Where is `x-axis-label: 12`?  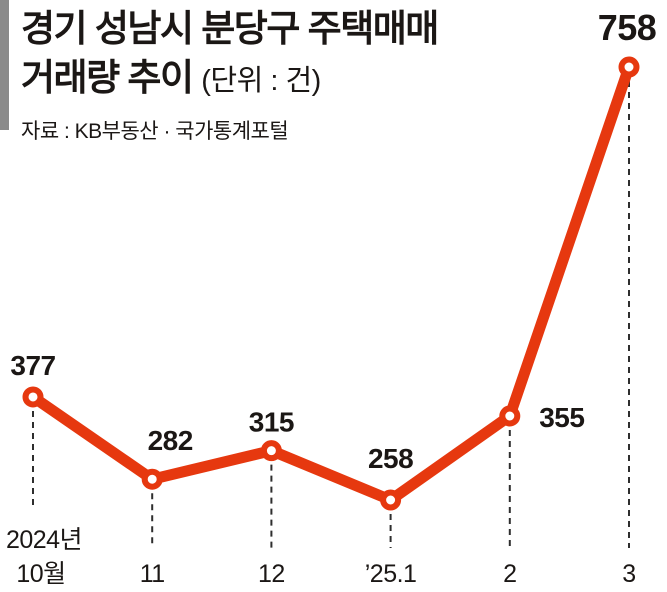
x-axis-label: 12 is located at coordinates (271, 574).